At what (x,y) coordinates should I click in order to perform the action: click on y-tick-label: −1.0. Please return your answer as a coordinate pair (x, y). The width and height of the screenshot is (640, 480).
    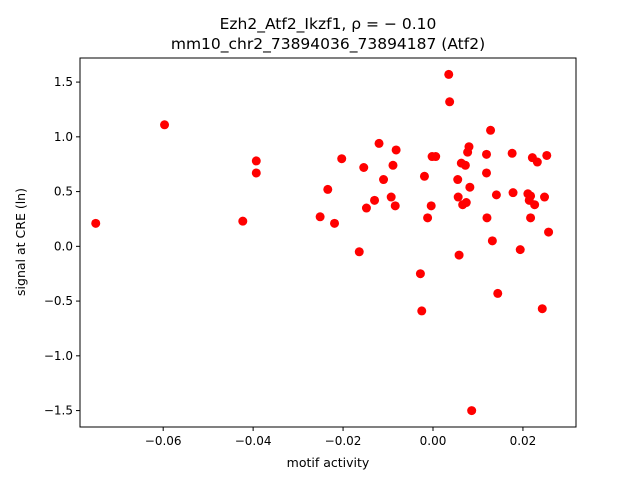
    Looking at the image, I should click on (58, 356).